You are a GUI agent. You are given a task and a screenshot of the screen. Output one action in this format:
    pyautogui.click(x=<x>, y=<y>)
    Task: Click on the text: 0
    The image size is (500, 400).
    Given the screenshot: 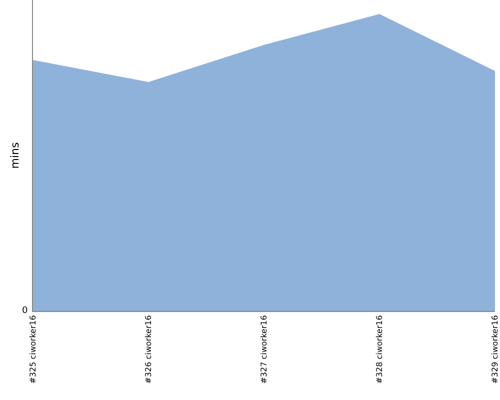 What is the action you would take?
    pyautogui.click(x=25, y=311)
    